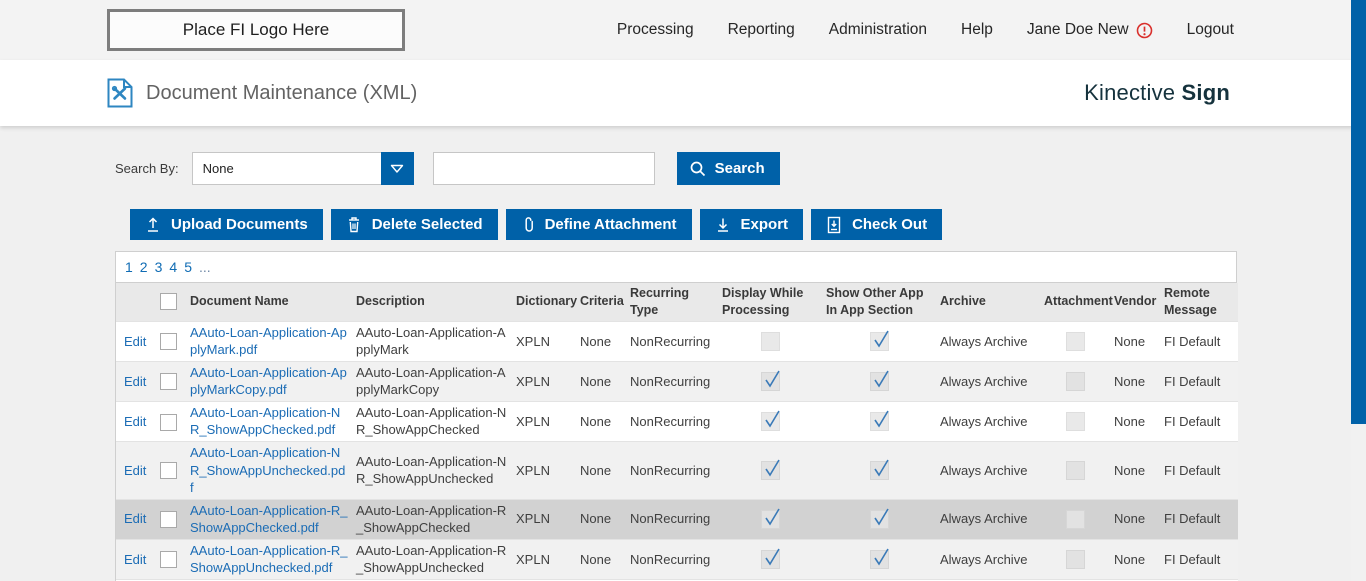 The height and width of the screenshot is (581, 1366). Describe the element at coordinates (158, 267) in the screenshot. I see `page-link: 3` at that location.